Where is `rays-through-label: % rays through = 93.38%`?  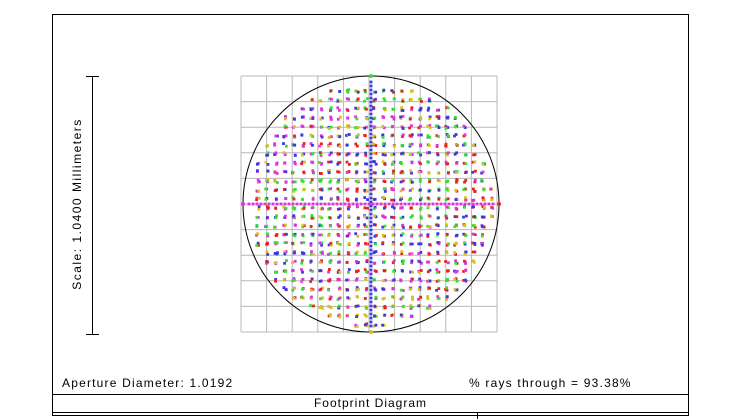 rays-through-label: % rays through = 93.38% is located at coordinates (550, 383).